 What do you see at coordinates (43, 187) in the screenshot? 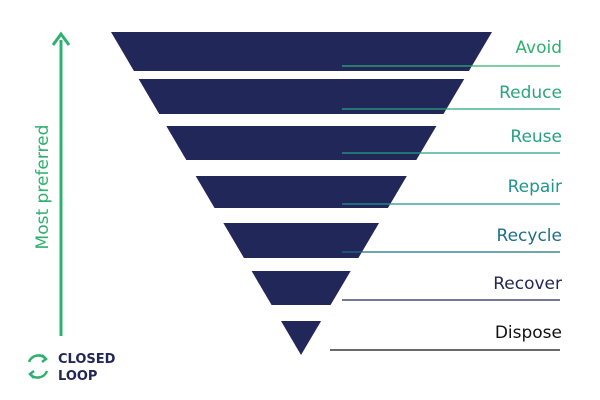
I see `axis-label: Most preferred` at bounding box center [43, 187].